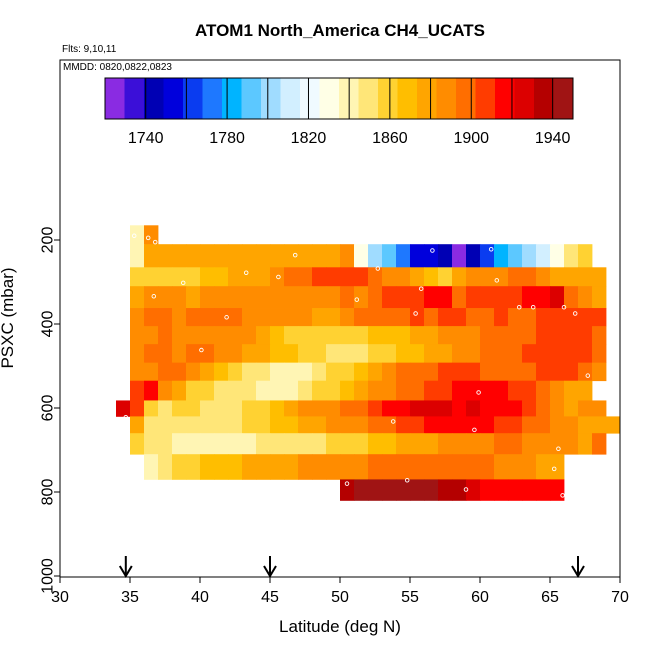 The height and width of the screenshot is (650, 650). I want to click on x-tick-label: 30, so click(60, 597).